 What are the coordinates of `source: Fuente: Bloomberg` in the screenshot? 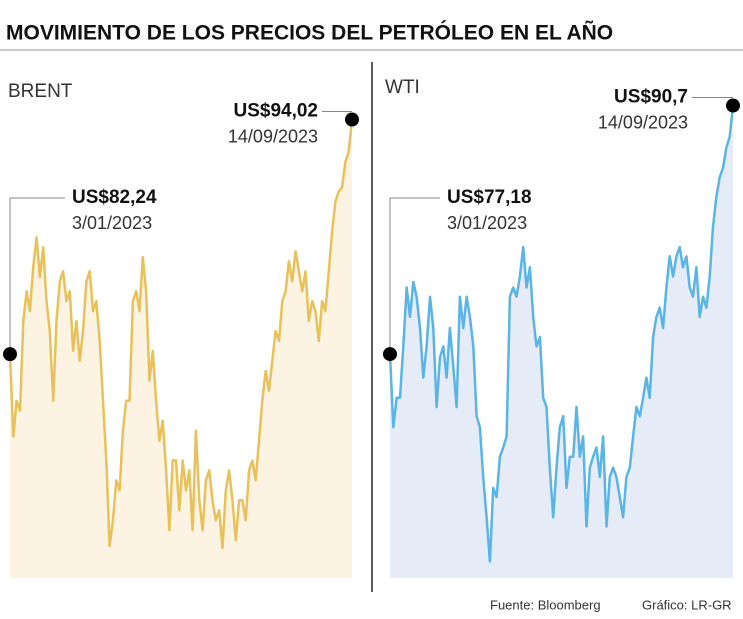 It's located at (545, 604).